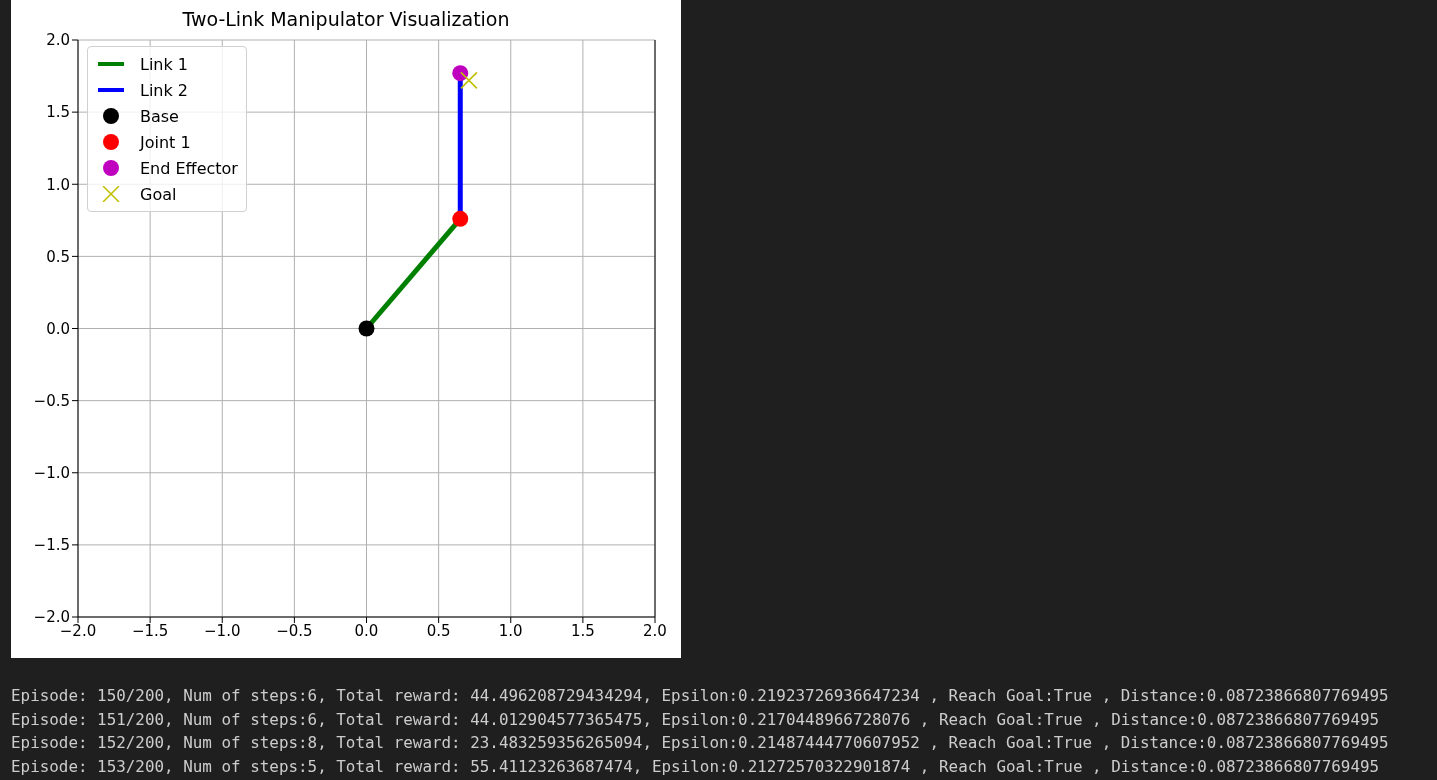 This screenshot has height=780, width=1437. What do you see at coordinates (696, 766) in the screenshot?
I see `text: Episode: 153/200, Num of steps:5, Total reward: 55.41123263687474, Epsilon:0.21272570322901874 , Reach Goal:True , Distance:0.08723866807769495` at bounding box center [696, 766].